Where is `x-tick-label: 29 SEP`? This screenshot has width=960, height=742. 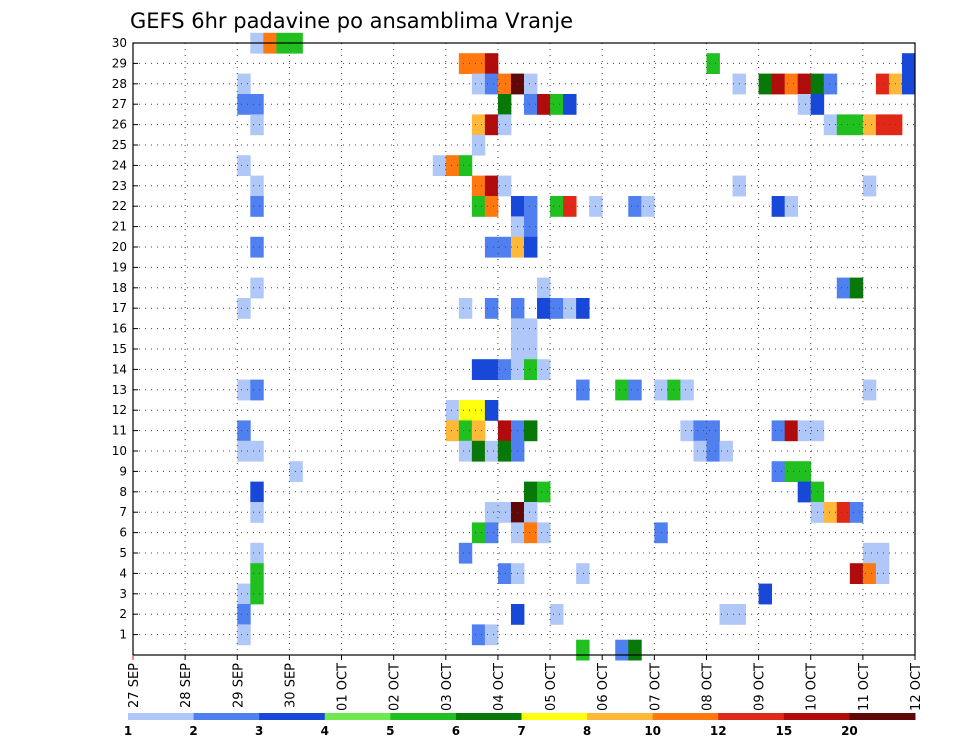
x-tick-label: 29 SEP is located at coordinates (238, 685).